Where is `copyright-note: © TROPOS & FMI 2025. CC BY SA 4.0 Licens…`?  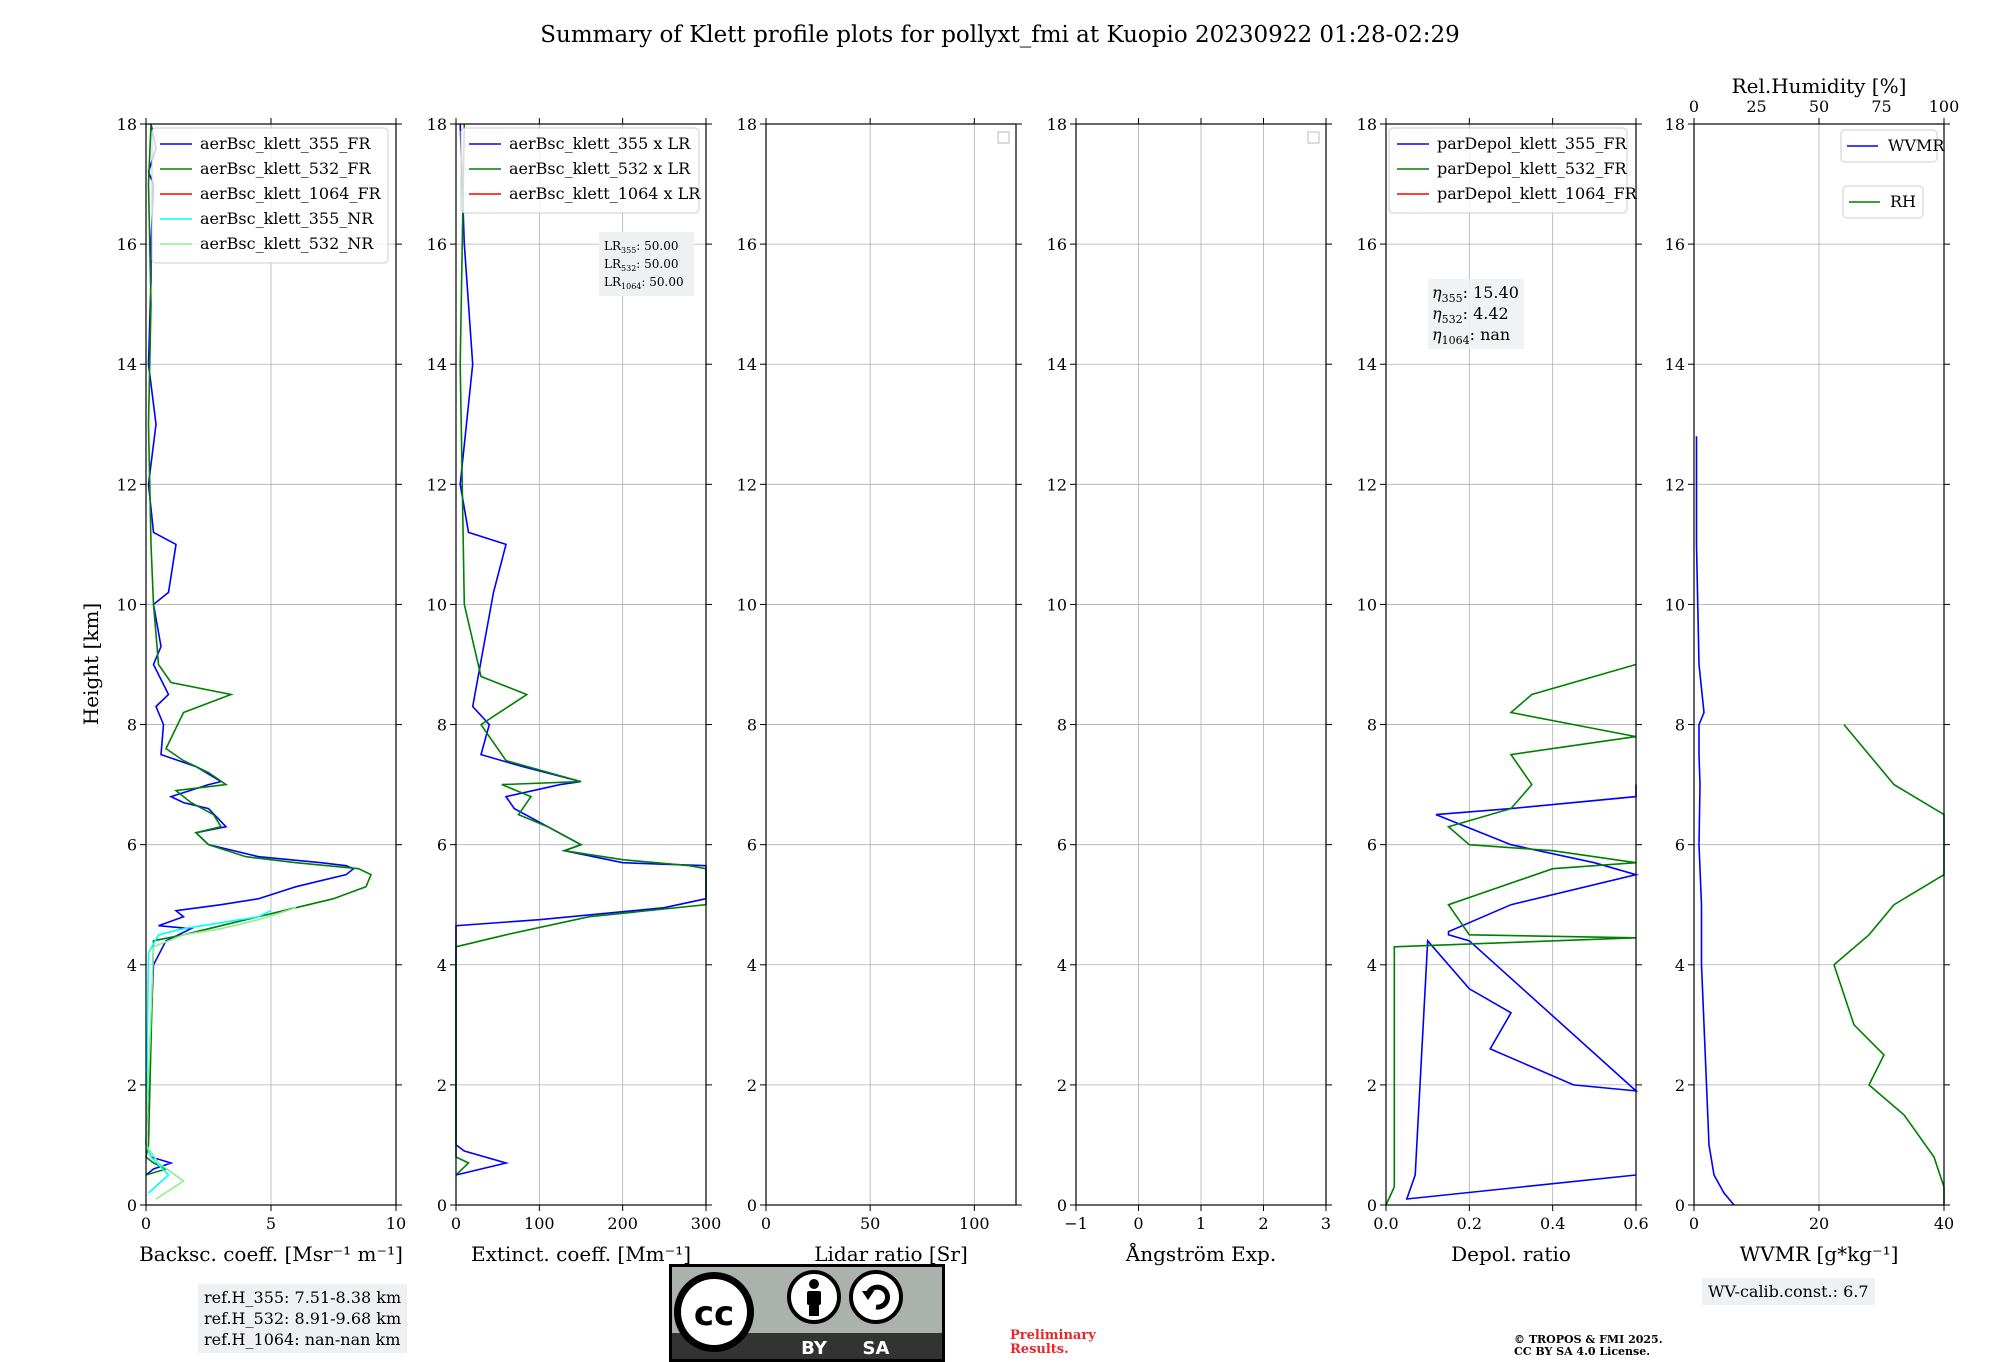
copyright-note: © TROPOS & FMI 2025. CC BY SA 4.0 Licens… is located at coordinates (1588, 1346).